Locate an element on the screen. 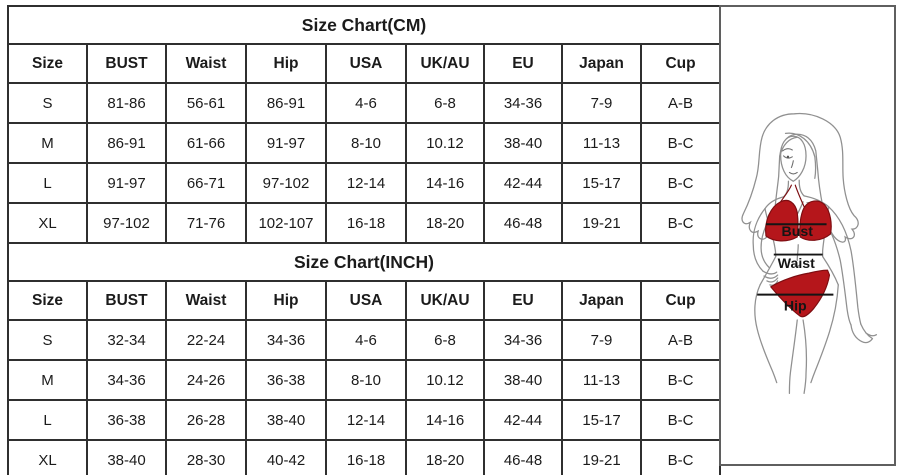  left-hand-fingers is located at coordinates (770, 278).